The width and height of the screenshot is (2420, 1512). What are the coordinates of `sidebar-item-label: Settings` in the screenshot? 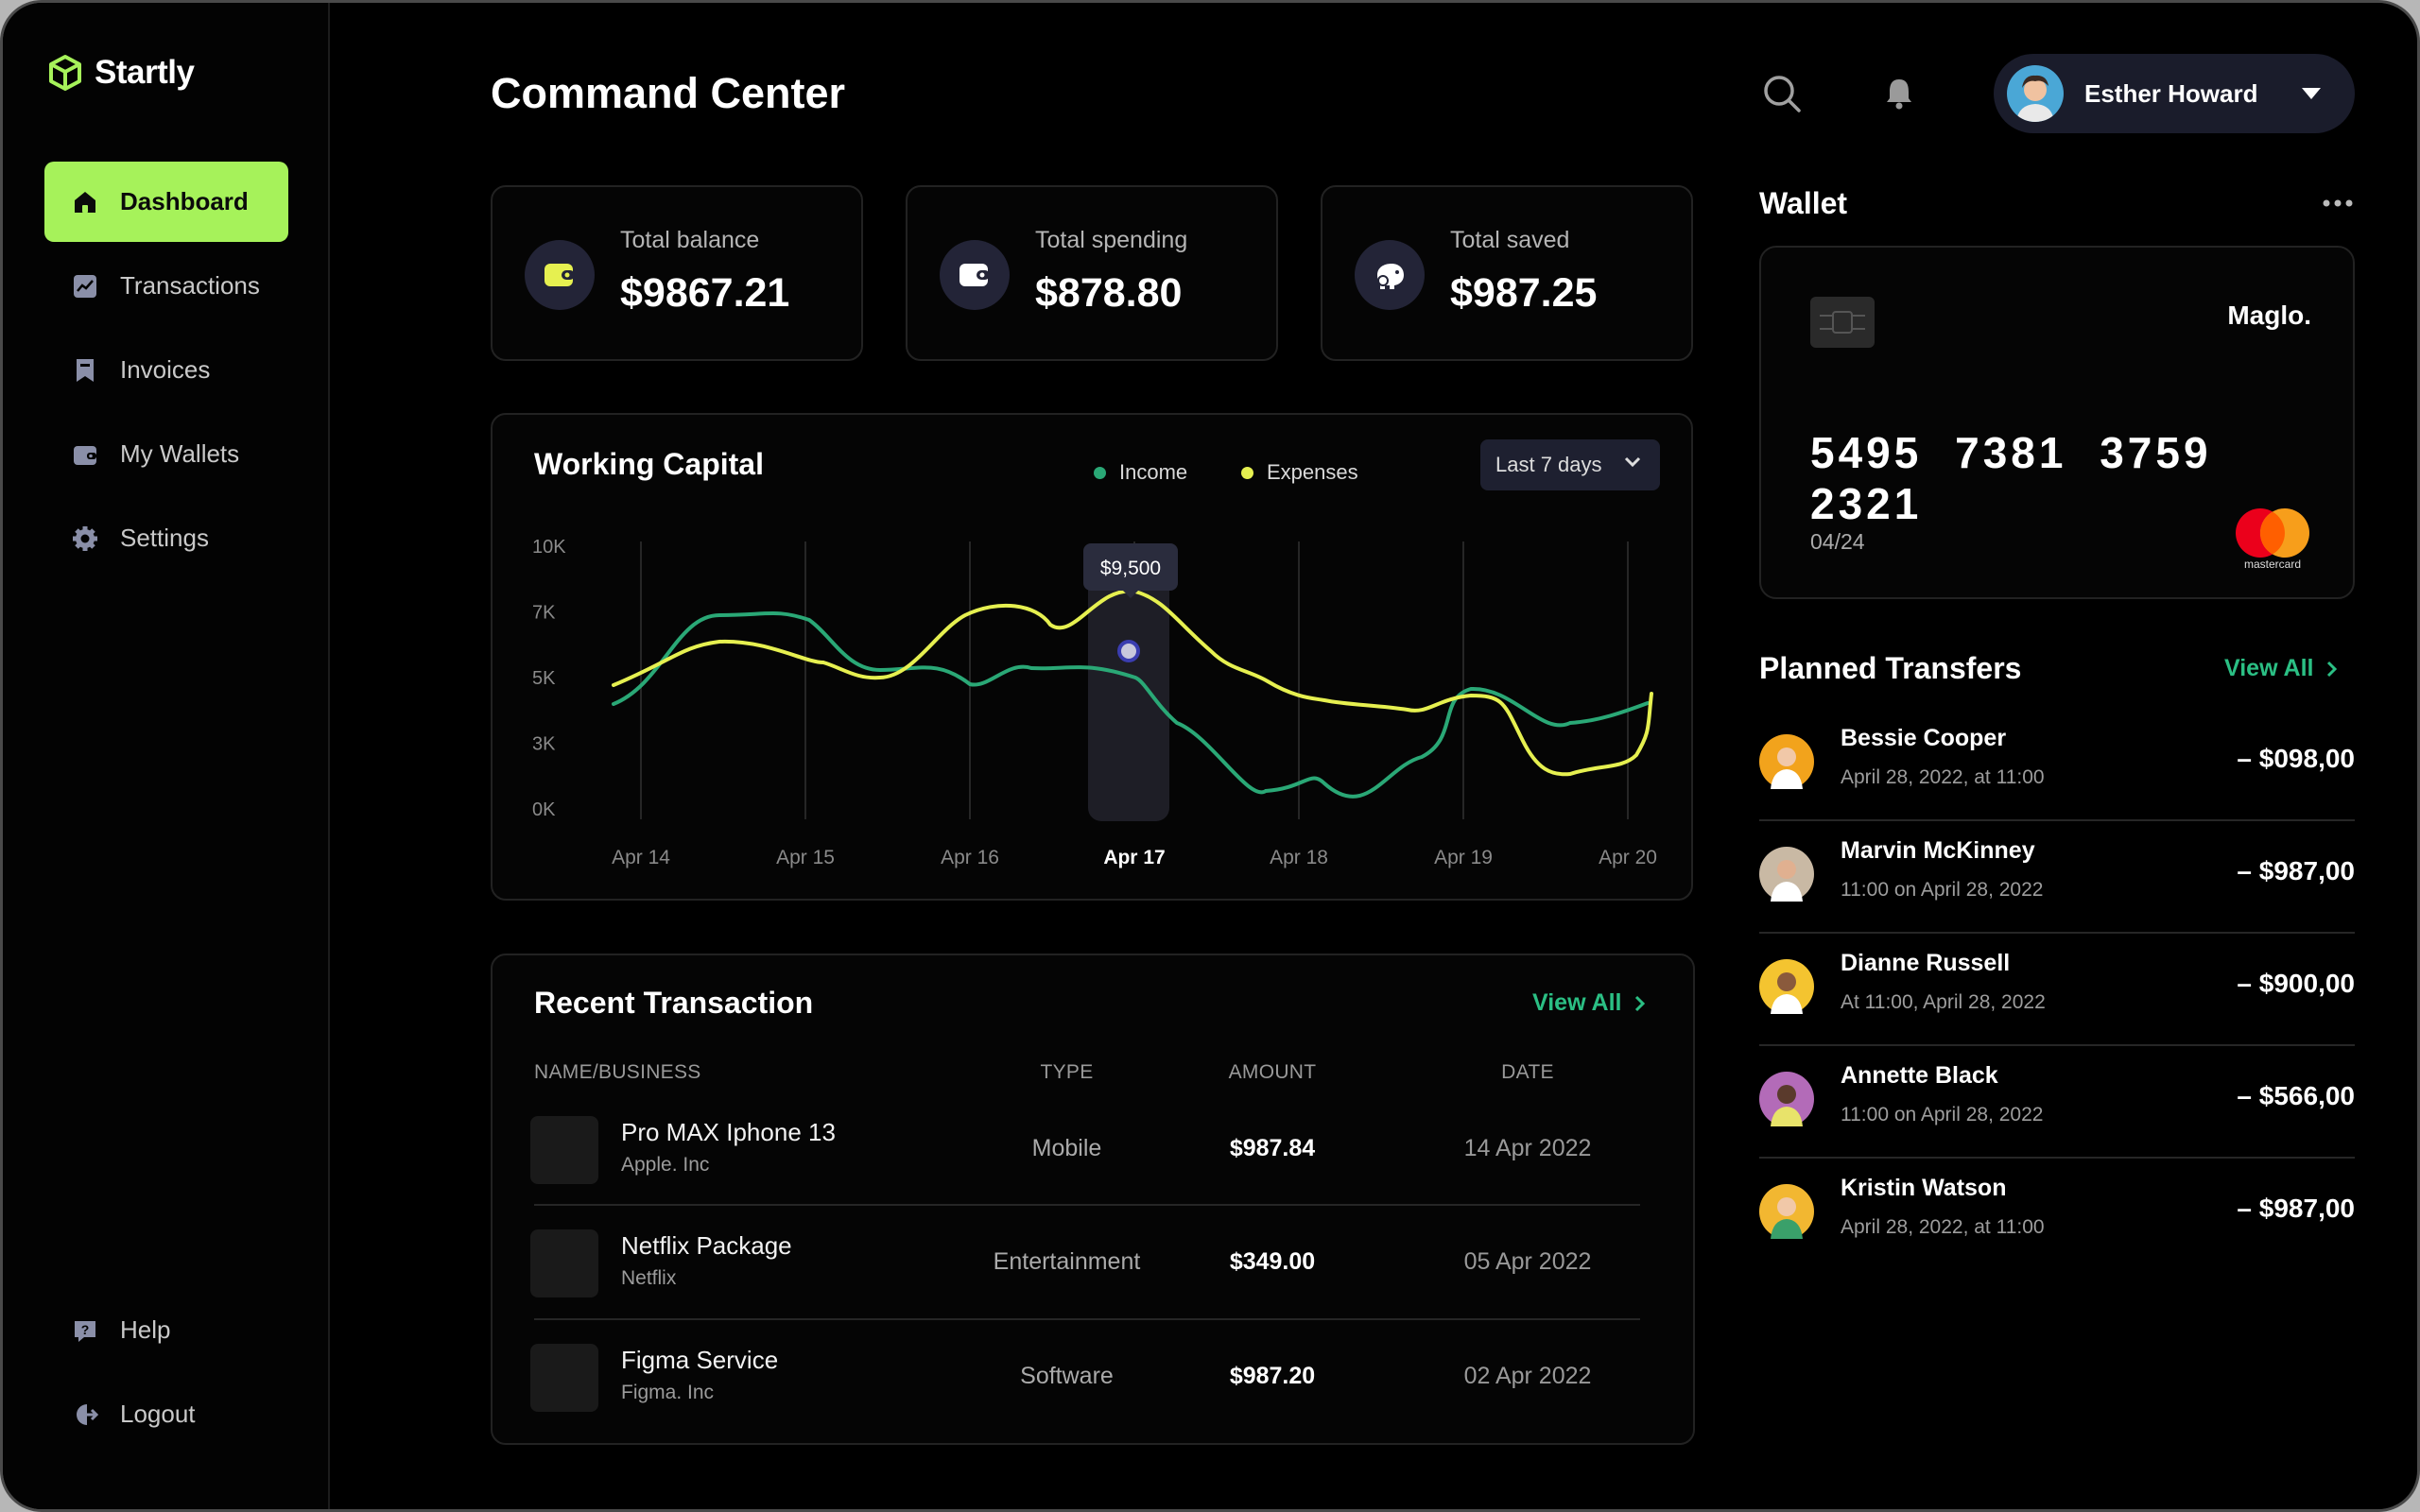 It's located at (164, 538).